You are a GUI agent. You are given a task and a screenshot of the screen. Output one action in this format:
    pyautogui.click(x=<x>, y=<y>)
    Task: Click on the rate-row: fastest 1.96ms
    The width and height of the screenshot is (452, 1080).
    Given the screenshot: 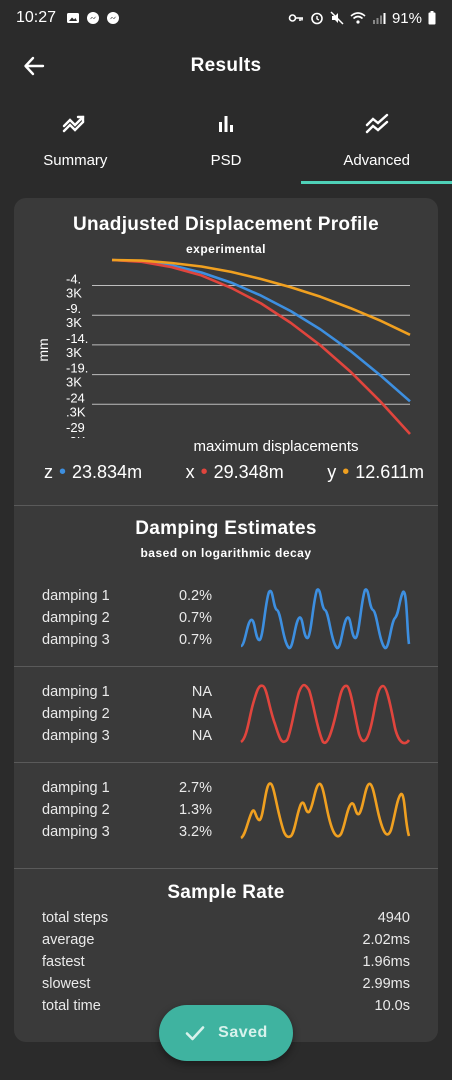 What is the action you would take?
    pyautogui.click(x=226, y=962)
    